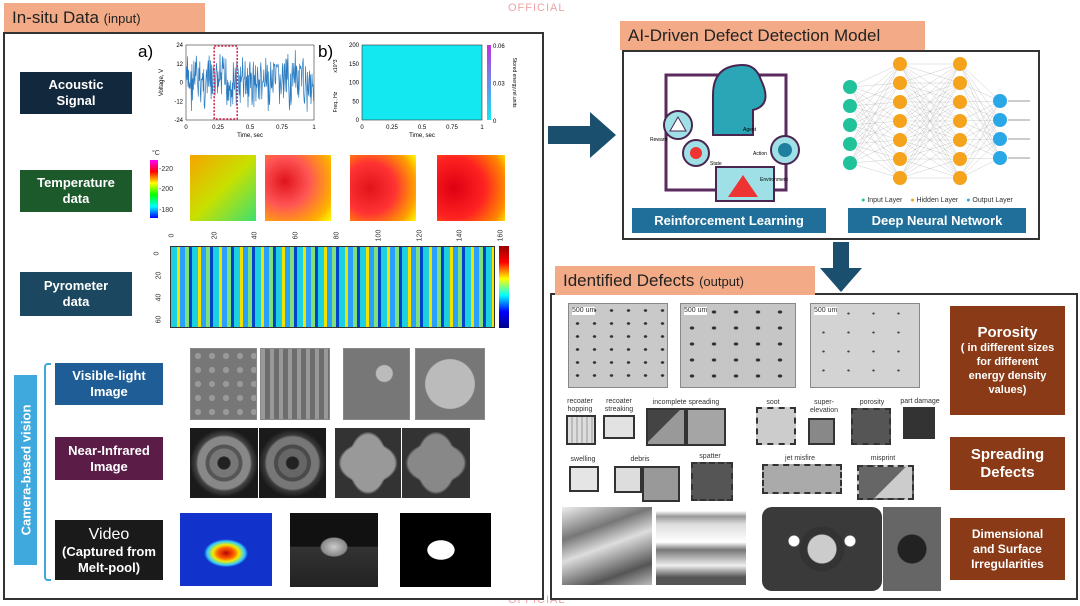 This screenshot has width=1080, height=606. Describe the element at coordinates (159, 275) in the screenshot. I see `pyro-y-tick: 20` at that location.